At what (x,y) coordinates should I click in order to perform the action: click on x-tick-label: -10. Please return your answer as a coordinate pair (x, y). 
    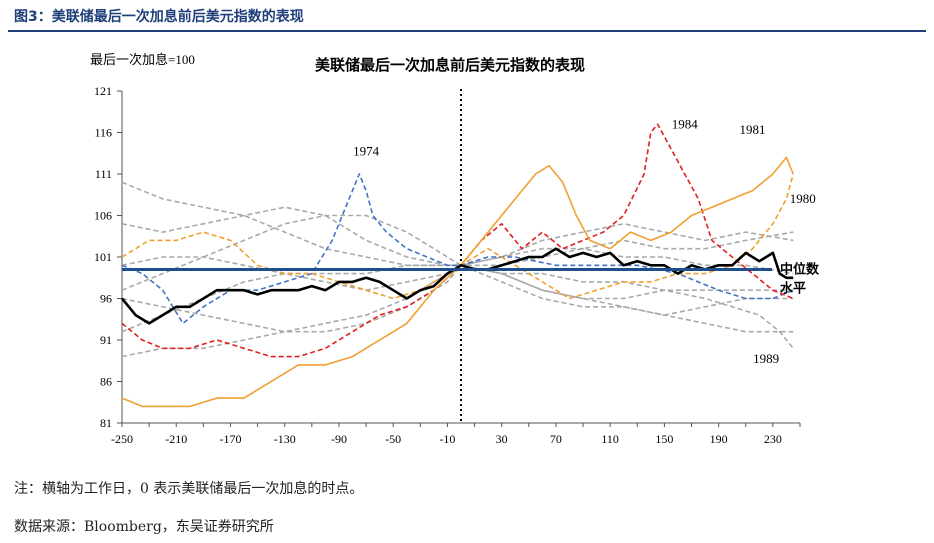
    Looking at the image, I should click on (447, 439).